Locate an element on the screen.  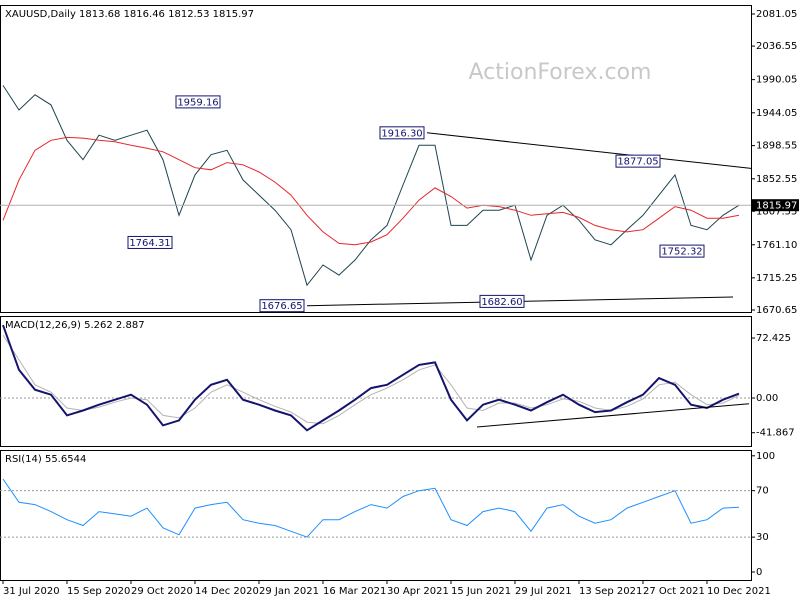
y-tick-label: 1990.05 is located at coordinates (776, 80).